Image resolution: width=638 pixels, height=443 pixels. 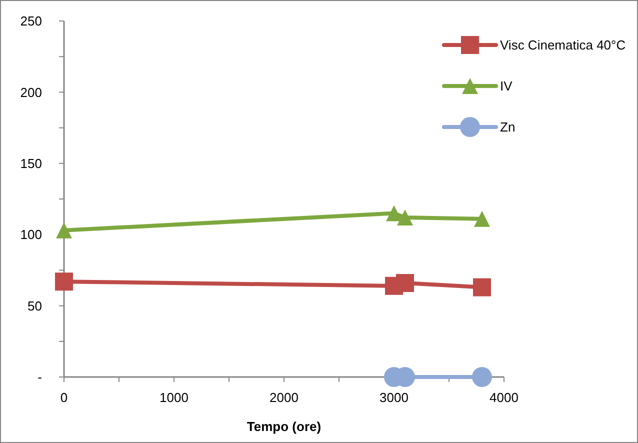 What do you see at coordinates (40, 377) in the screenshot?
I see `y-tick-label: -` at bounding box center [40, 377].